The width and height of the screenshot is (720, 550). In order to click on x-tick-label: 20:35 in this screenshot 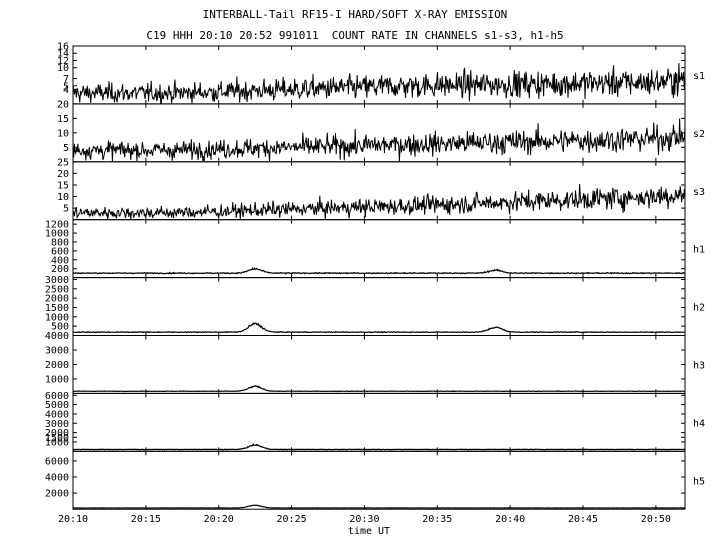, I will do `click(437, 519)`.